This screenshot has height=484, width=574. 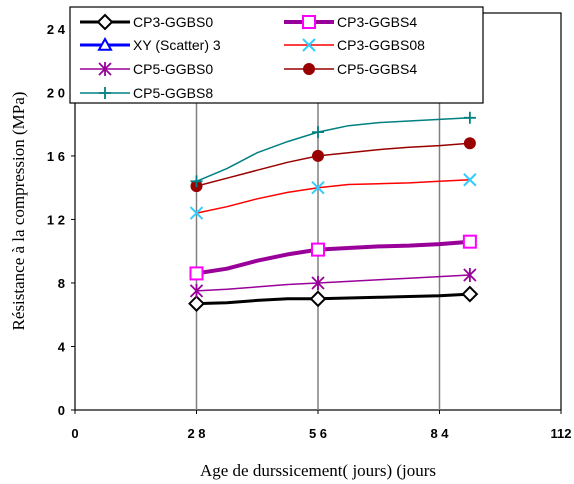 I want to click on legend-item-cp3-ggbs08: CP3-GGBS08, so click(x=354, y=45).